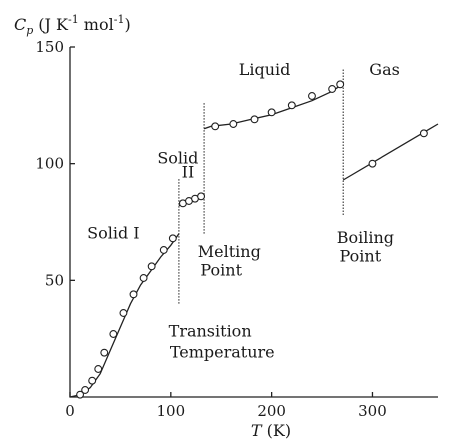 Image resolution: width=464 pixels, height=447 pixels. Describe the element at coordinates (29, 30) in the screenshot. I see `y-axis-label-sub: p` at that location.